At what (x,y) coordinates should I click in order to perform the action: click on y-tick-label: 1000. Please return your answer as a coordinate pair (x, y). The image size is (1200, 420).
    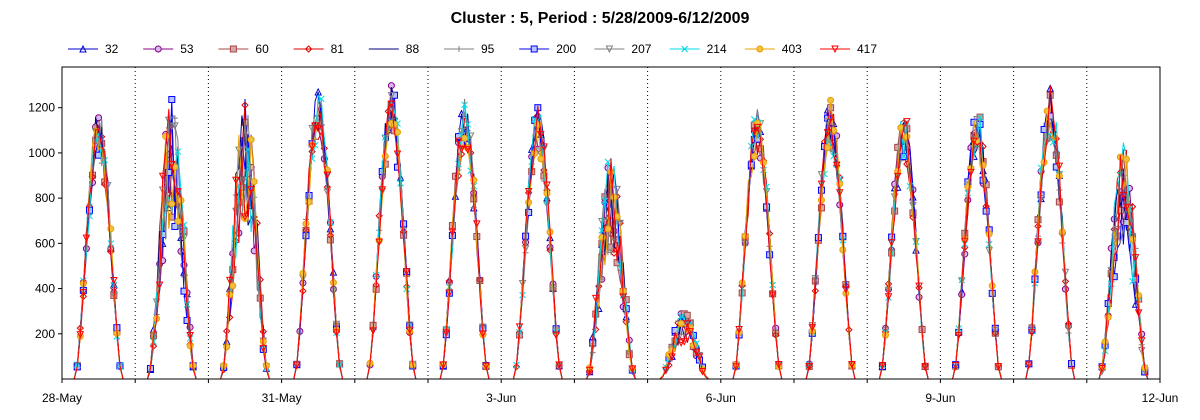
    Looking at the image, I should click on (41, 153).